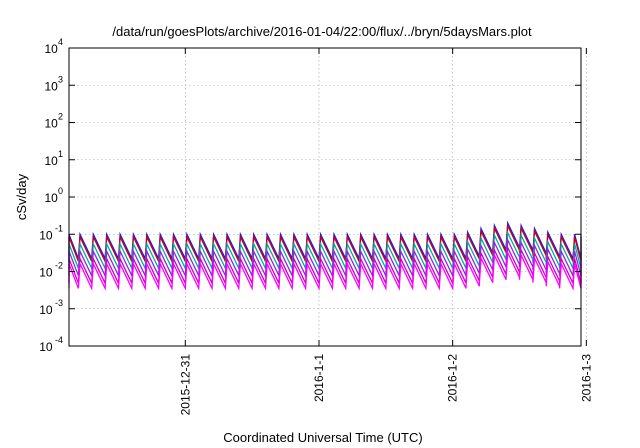 The width and height of the screenshot is (640, 448). What do you see at coordinates (59, 303) in the screenshot?
I see `y-tick-exponent: -3` at bounding box center [59, 303].